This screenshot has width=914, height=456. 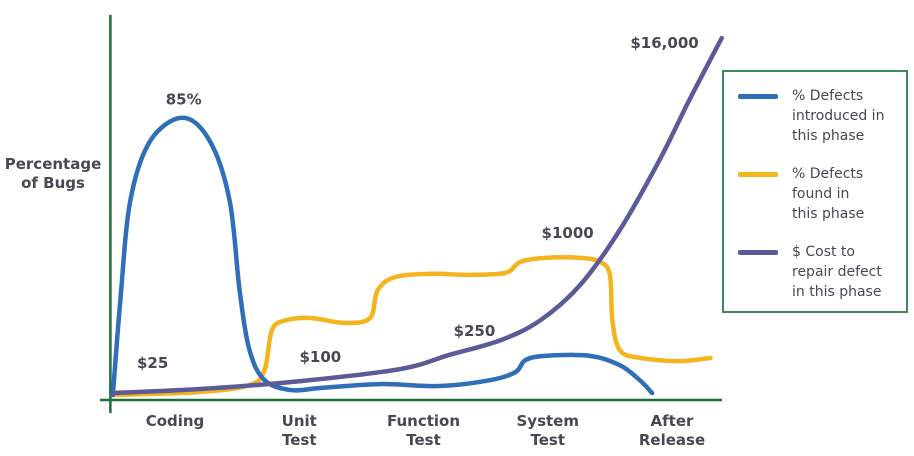 I want to click on legend-item-found: % Defects found in this phase, so click(x=822, y=194).